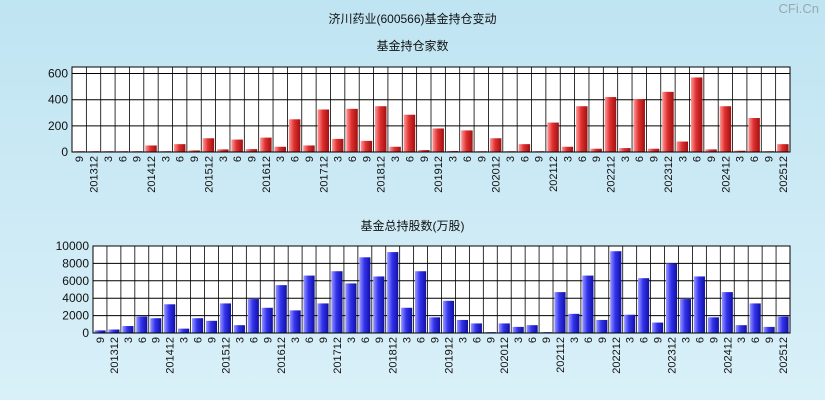 This screenshot has height=400, width=825. What do you see at coordinates (58, 74) in the screenshot?
I see `y-tick-label: 600` at bounding box center [58, 74].